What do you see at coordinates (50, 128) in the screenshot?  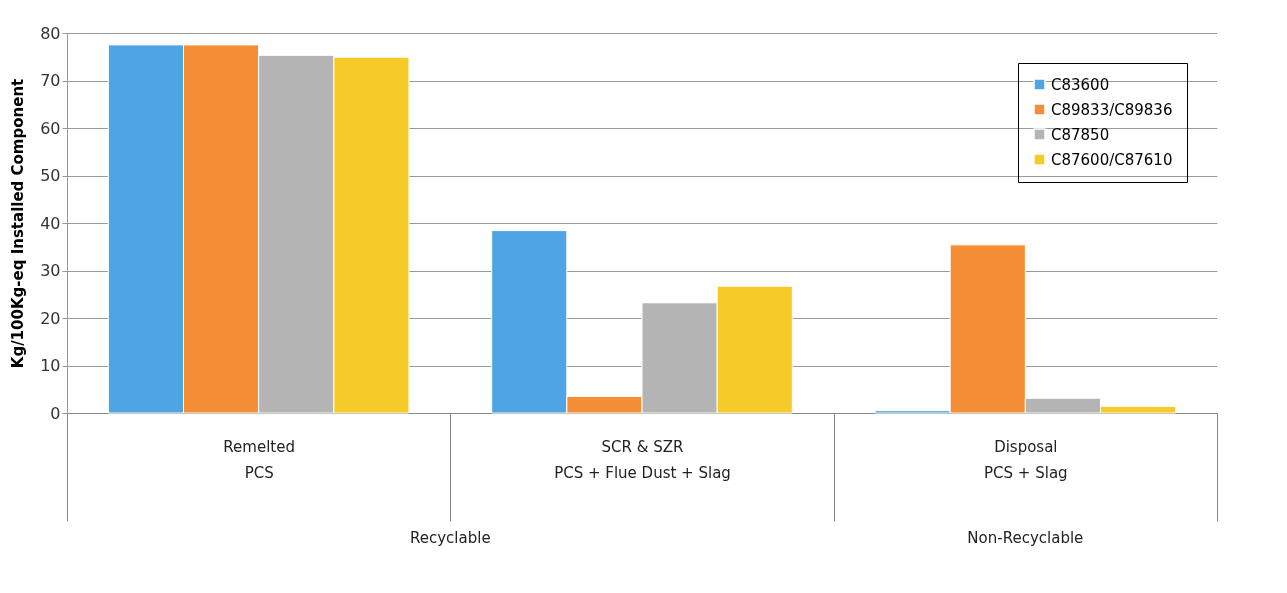 I see `y-tick-label: 60` at bounding box center [50, 128].